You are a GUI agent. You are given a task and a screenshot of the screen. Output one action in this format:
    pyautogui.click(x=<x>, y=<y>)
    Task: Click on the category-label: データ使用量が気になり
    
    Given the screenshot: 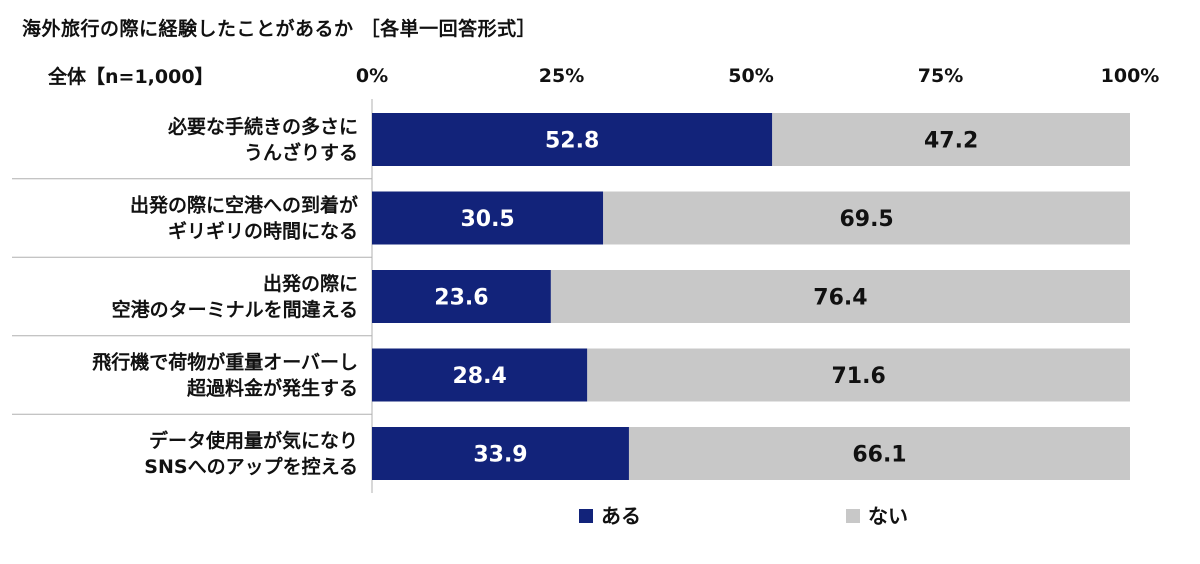 What is the action you would take?
    pyautogui.click(x=253, y=440)
    